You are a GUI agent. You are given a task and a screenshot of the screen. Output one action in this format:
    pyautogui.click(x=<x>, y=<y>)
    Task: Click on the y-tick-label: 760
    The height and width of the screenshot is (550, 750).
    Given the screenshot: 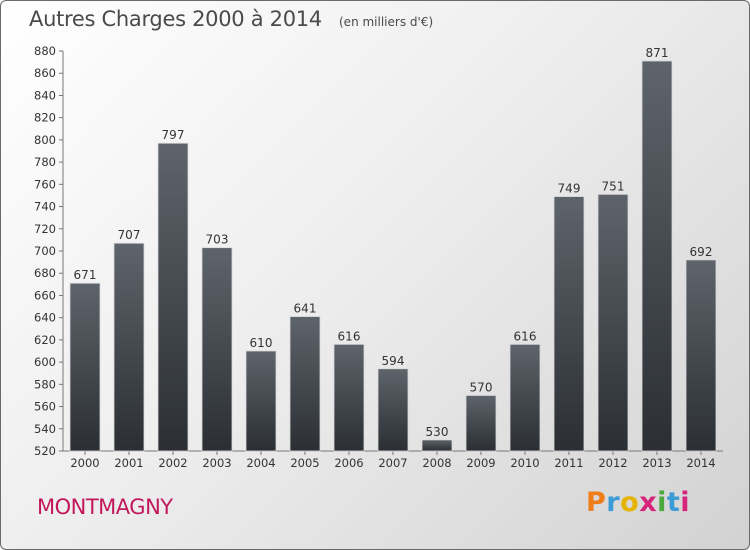 What is the action you would take?
    pyautogui.click(x=45, y=184)
    